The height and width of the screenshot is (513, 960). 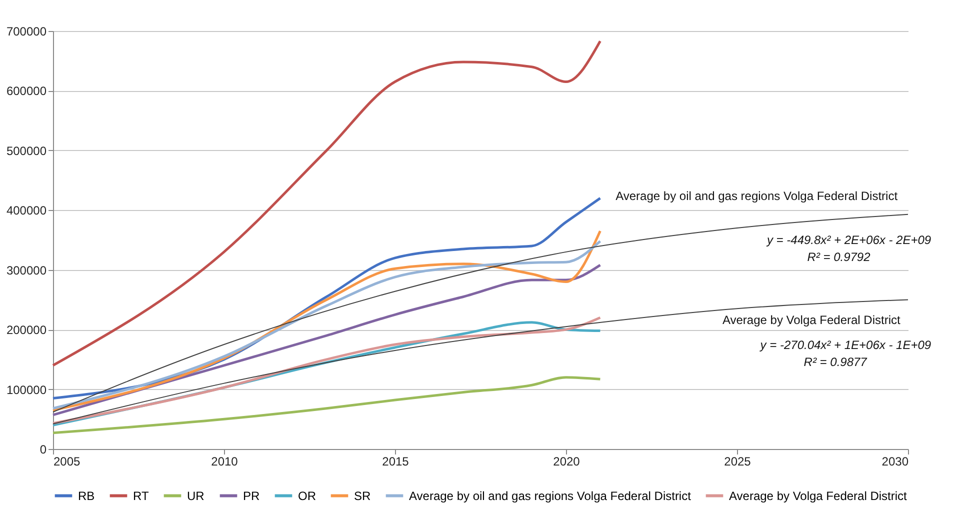 What do you see at coordinates (849, 240) in the screenshot?
I see `annotation: y = -449.8x² + 2E+06x - 2E+09` at bounding box center [849, 240].